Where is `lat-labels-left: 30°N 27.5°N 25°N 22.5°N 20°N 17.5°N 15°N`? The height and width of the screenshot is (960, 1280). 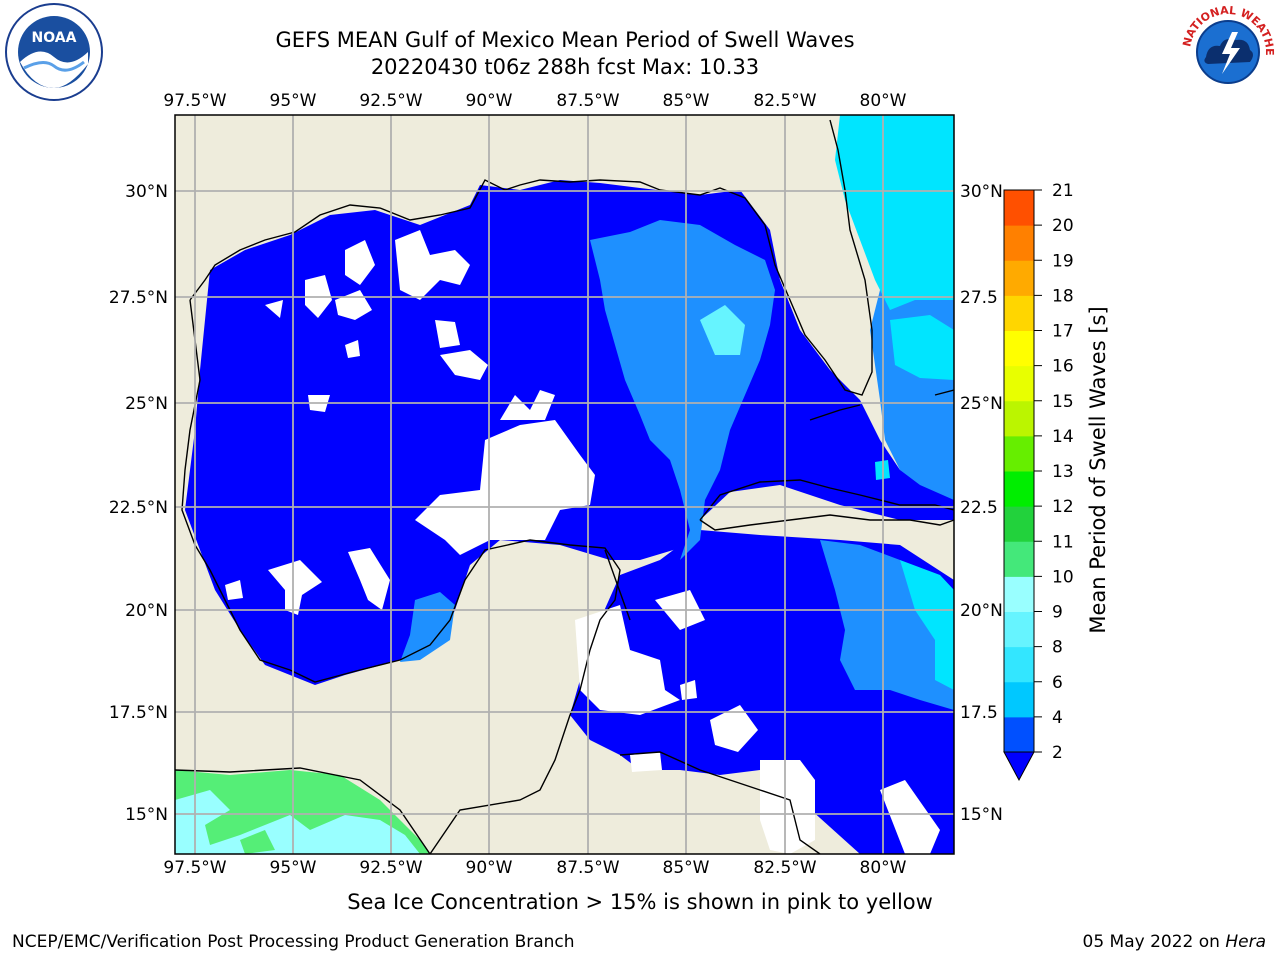
lat-labels-left: 30°N 27.5°N 25°N 22.5°N 20°N 17.5°N 15°N is located at coordinates (138, 503).